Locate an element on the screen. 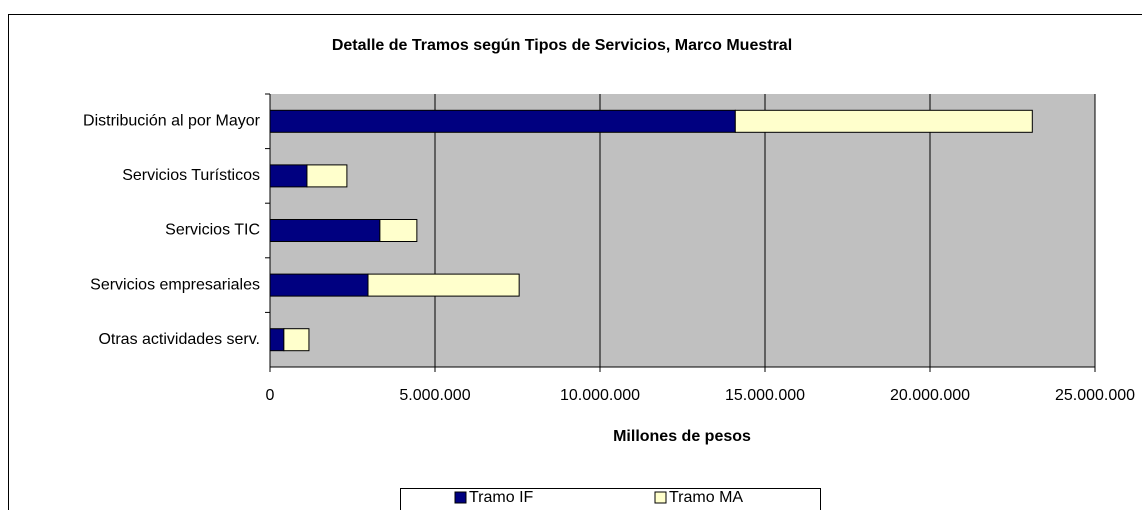  x-tick-label: 0 is located at coordinates (270, 395).